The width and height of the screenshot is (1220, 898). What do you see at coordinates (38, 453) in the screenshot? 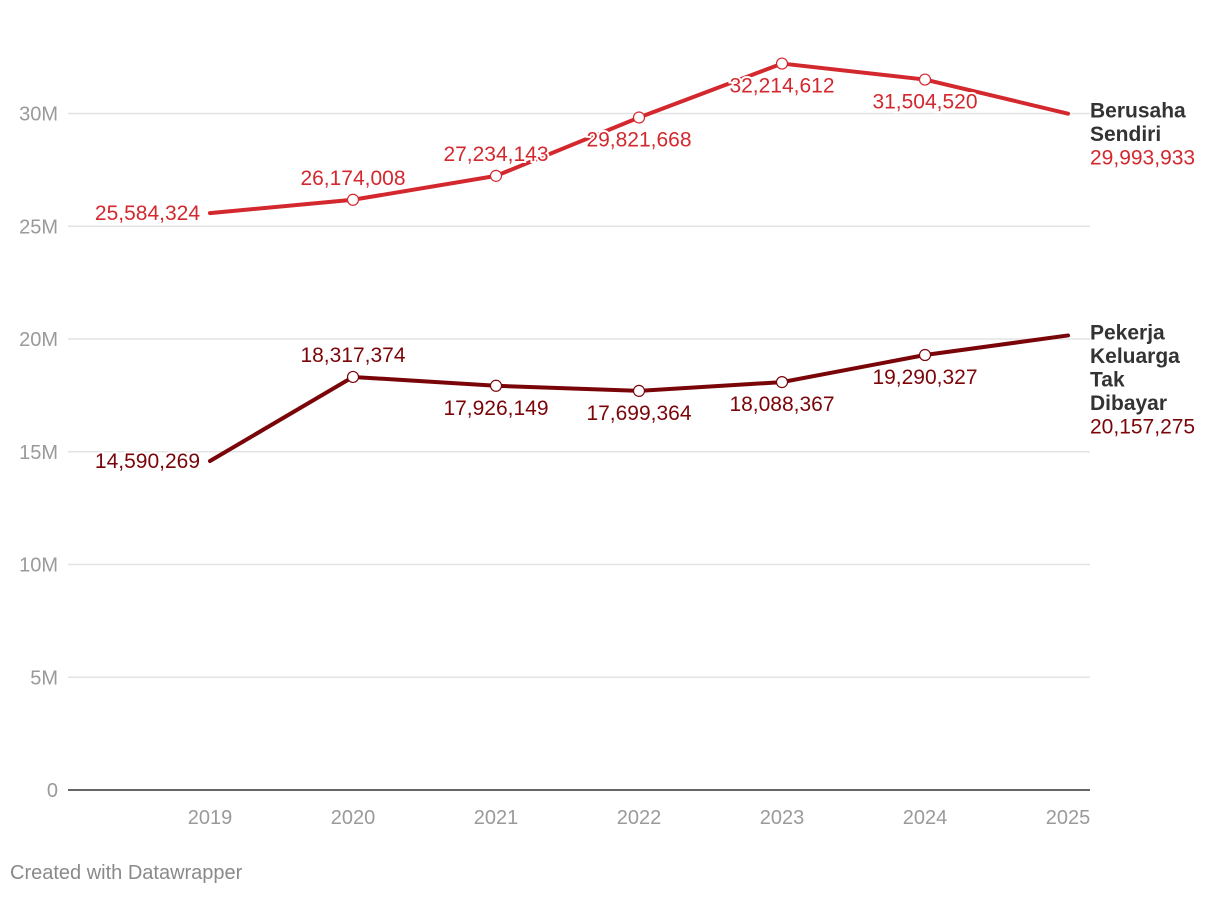
I see `y-tick-label: 15M` at bounding box center [38, 453].